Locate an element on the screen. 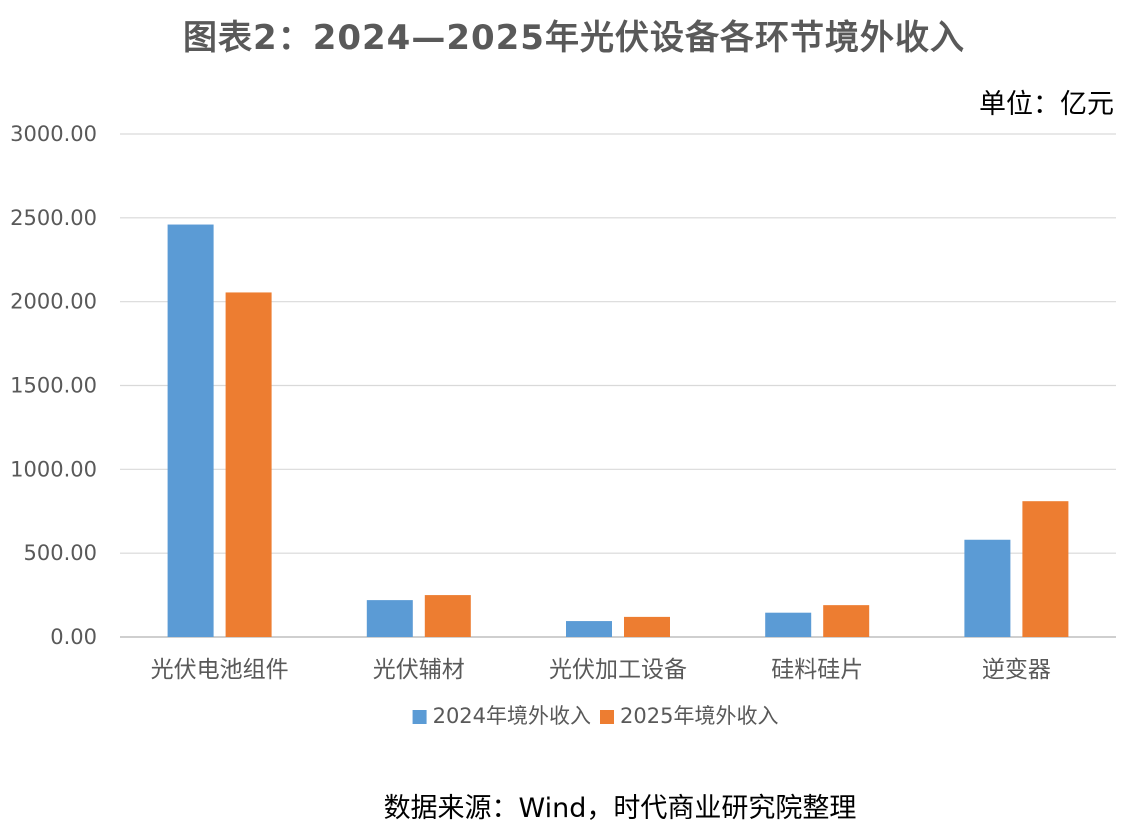 The image size is (1148, 826). chart-title: 图表2：2024—2025年光伏设备各环节境外收入 is located at coordinates (574, 38).